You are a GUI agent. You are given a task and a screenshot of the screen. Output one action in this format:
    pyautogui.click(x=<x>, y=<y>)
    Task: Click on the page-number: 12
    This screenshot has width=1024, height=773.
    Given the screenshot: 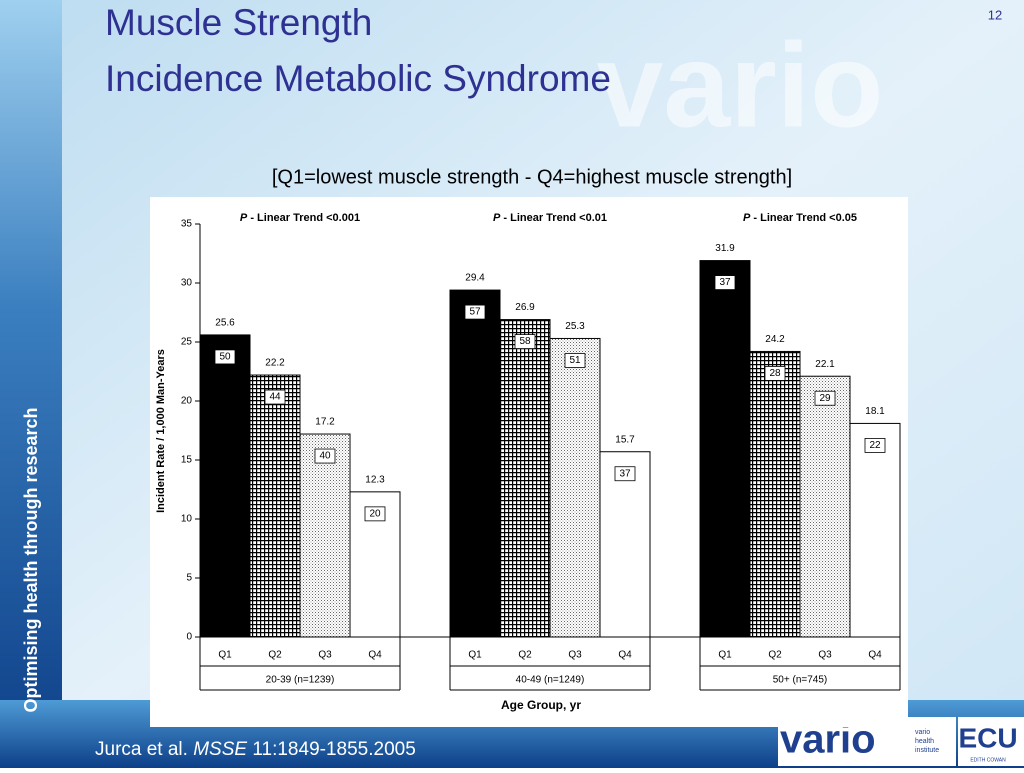 What is the action you would take?
    pyautogui.click(x=995, y=14)
    